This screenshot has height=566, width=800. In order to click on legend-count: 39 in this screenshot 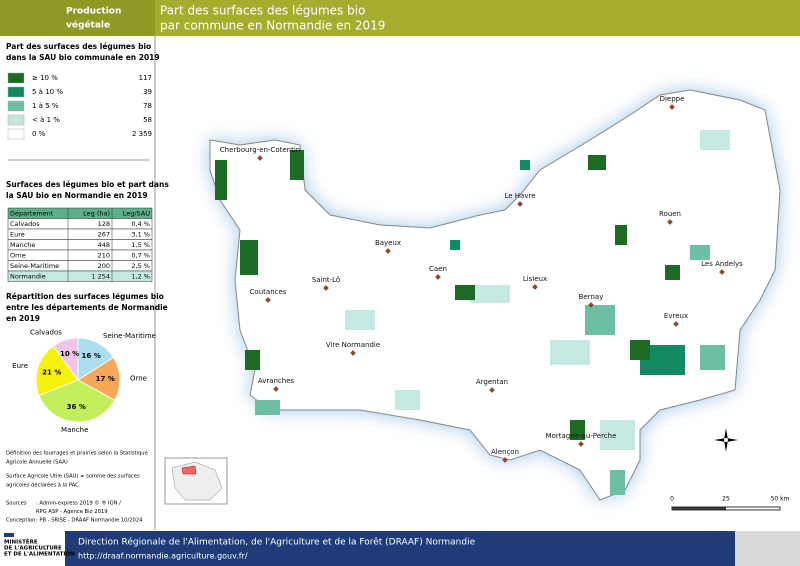, I will do `click(147, 92)`.